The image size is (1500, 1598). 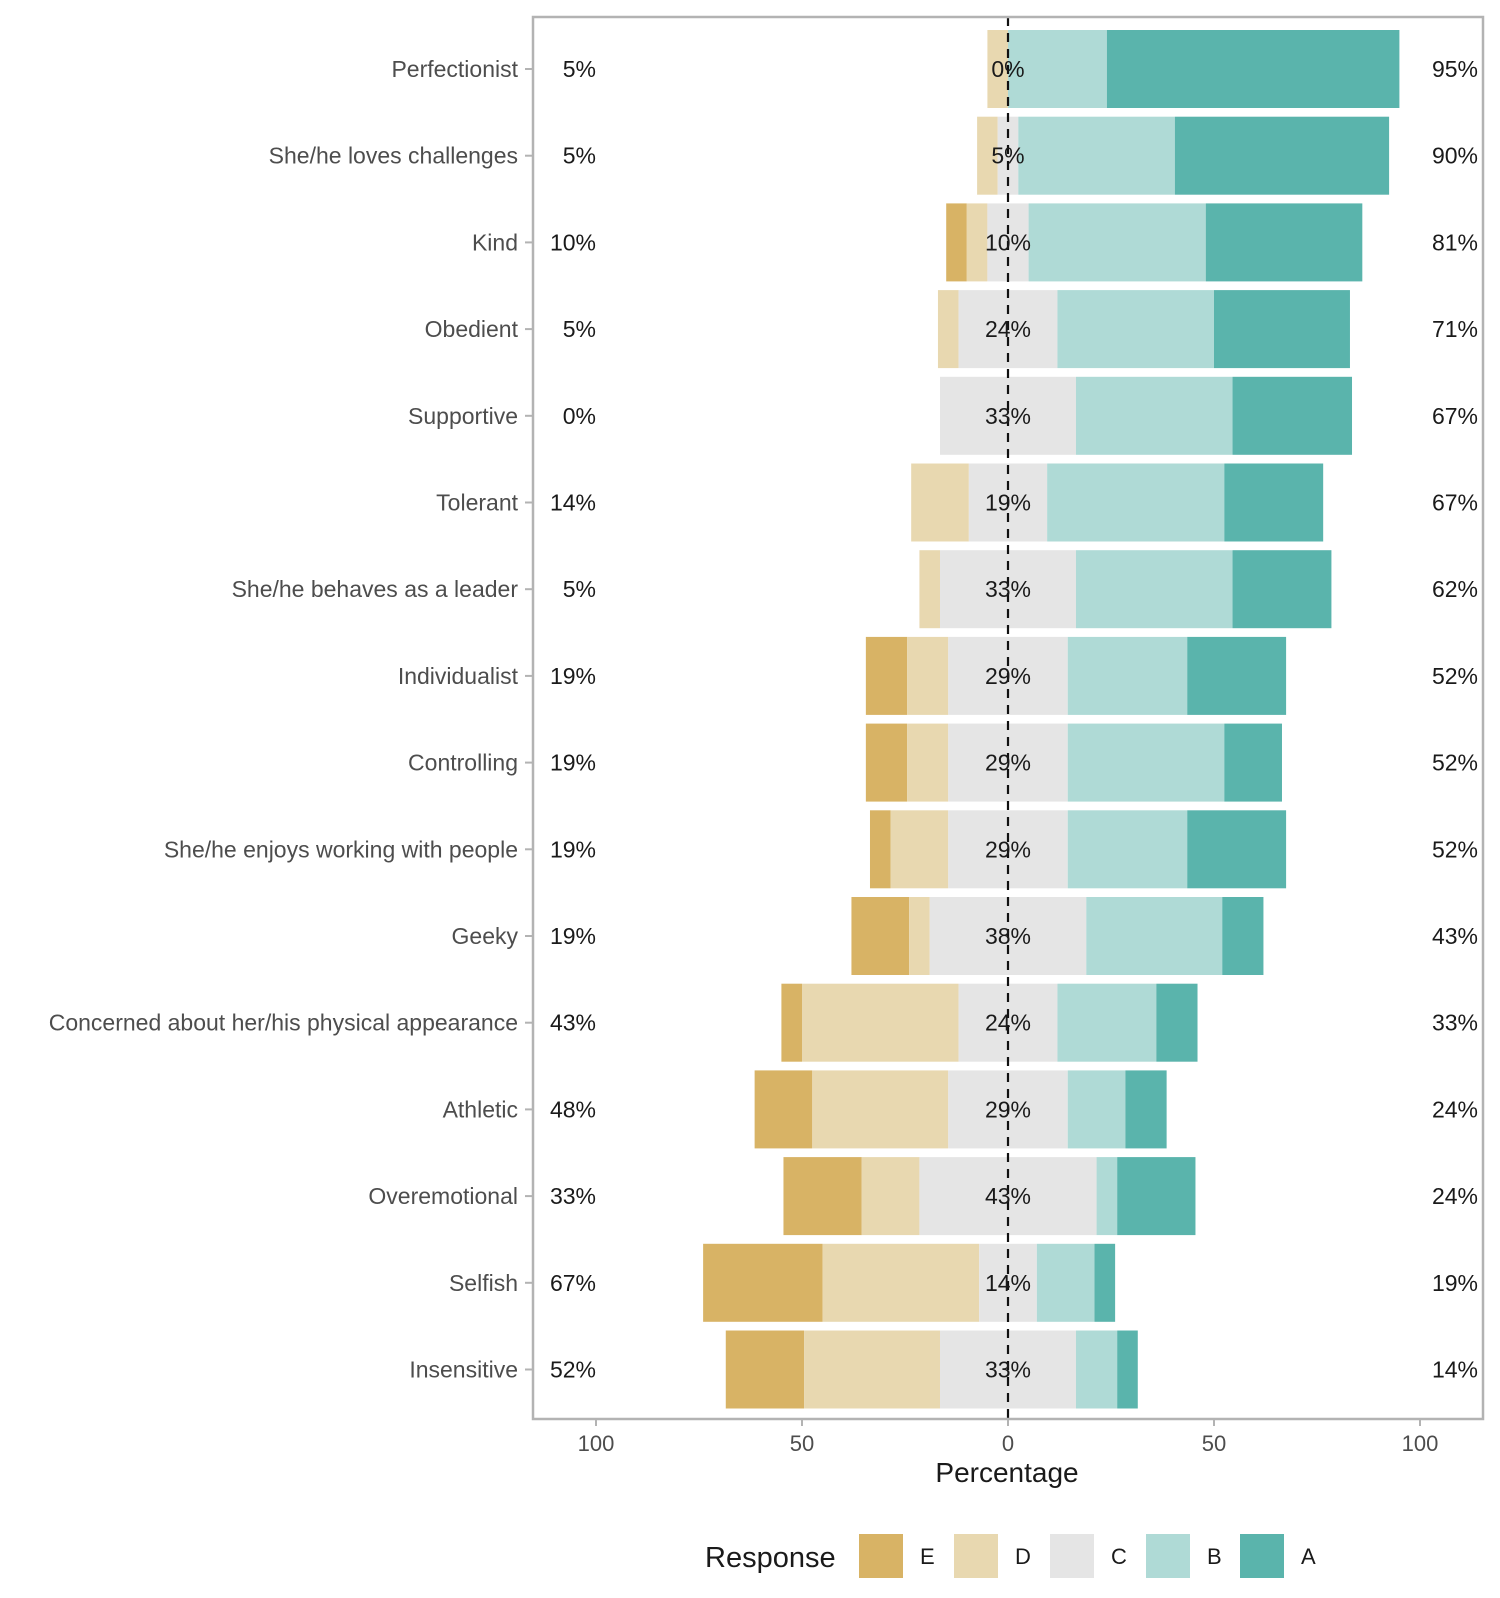 What do you see at coordinates (485, 936) in the screenshot?
I see `category-label: Geeky` at bounding box center [485, 936].